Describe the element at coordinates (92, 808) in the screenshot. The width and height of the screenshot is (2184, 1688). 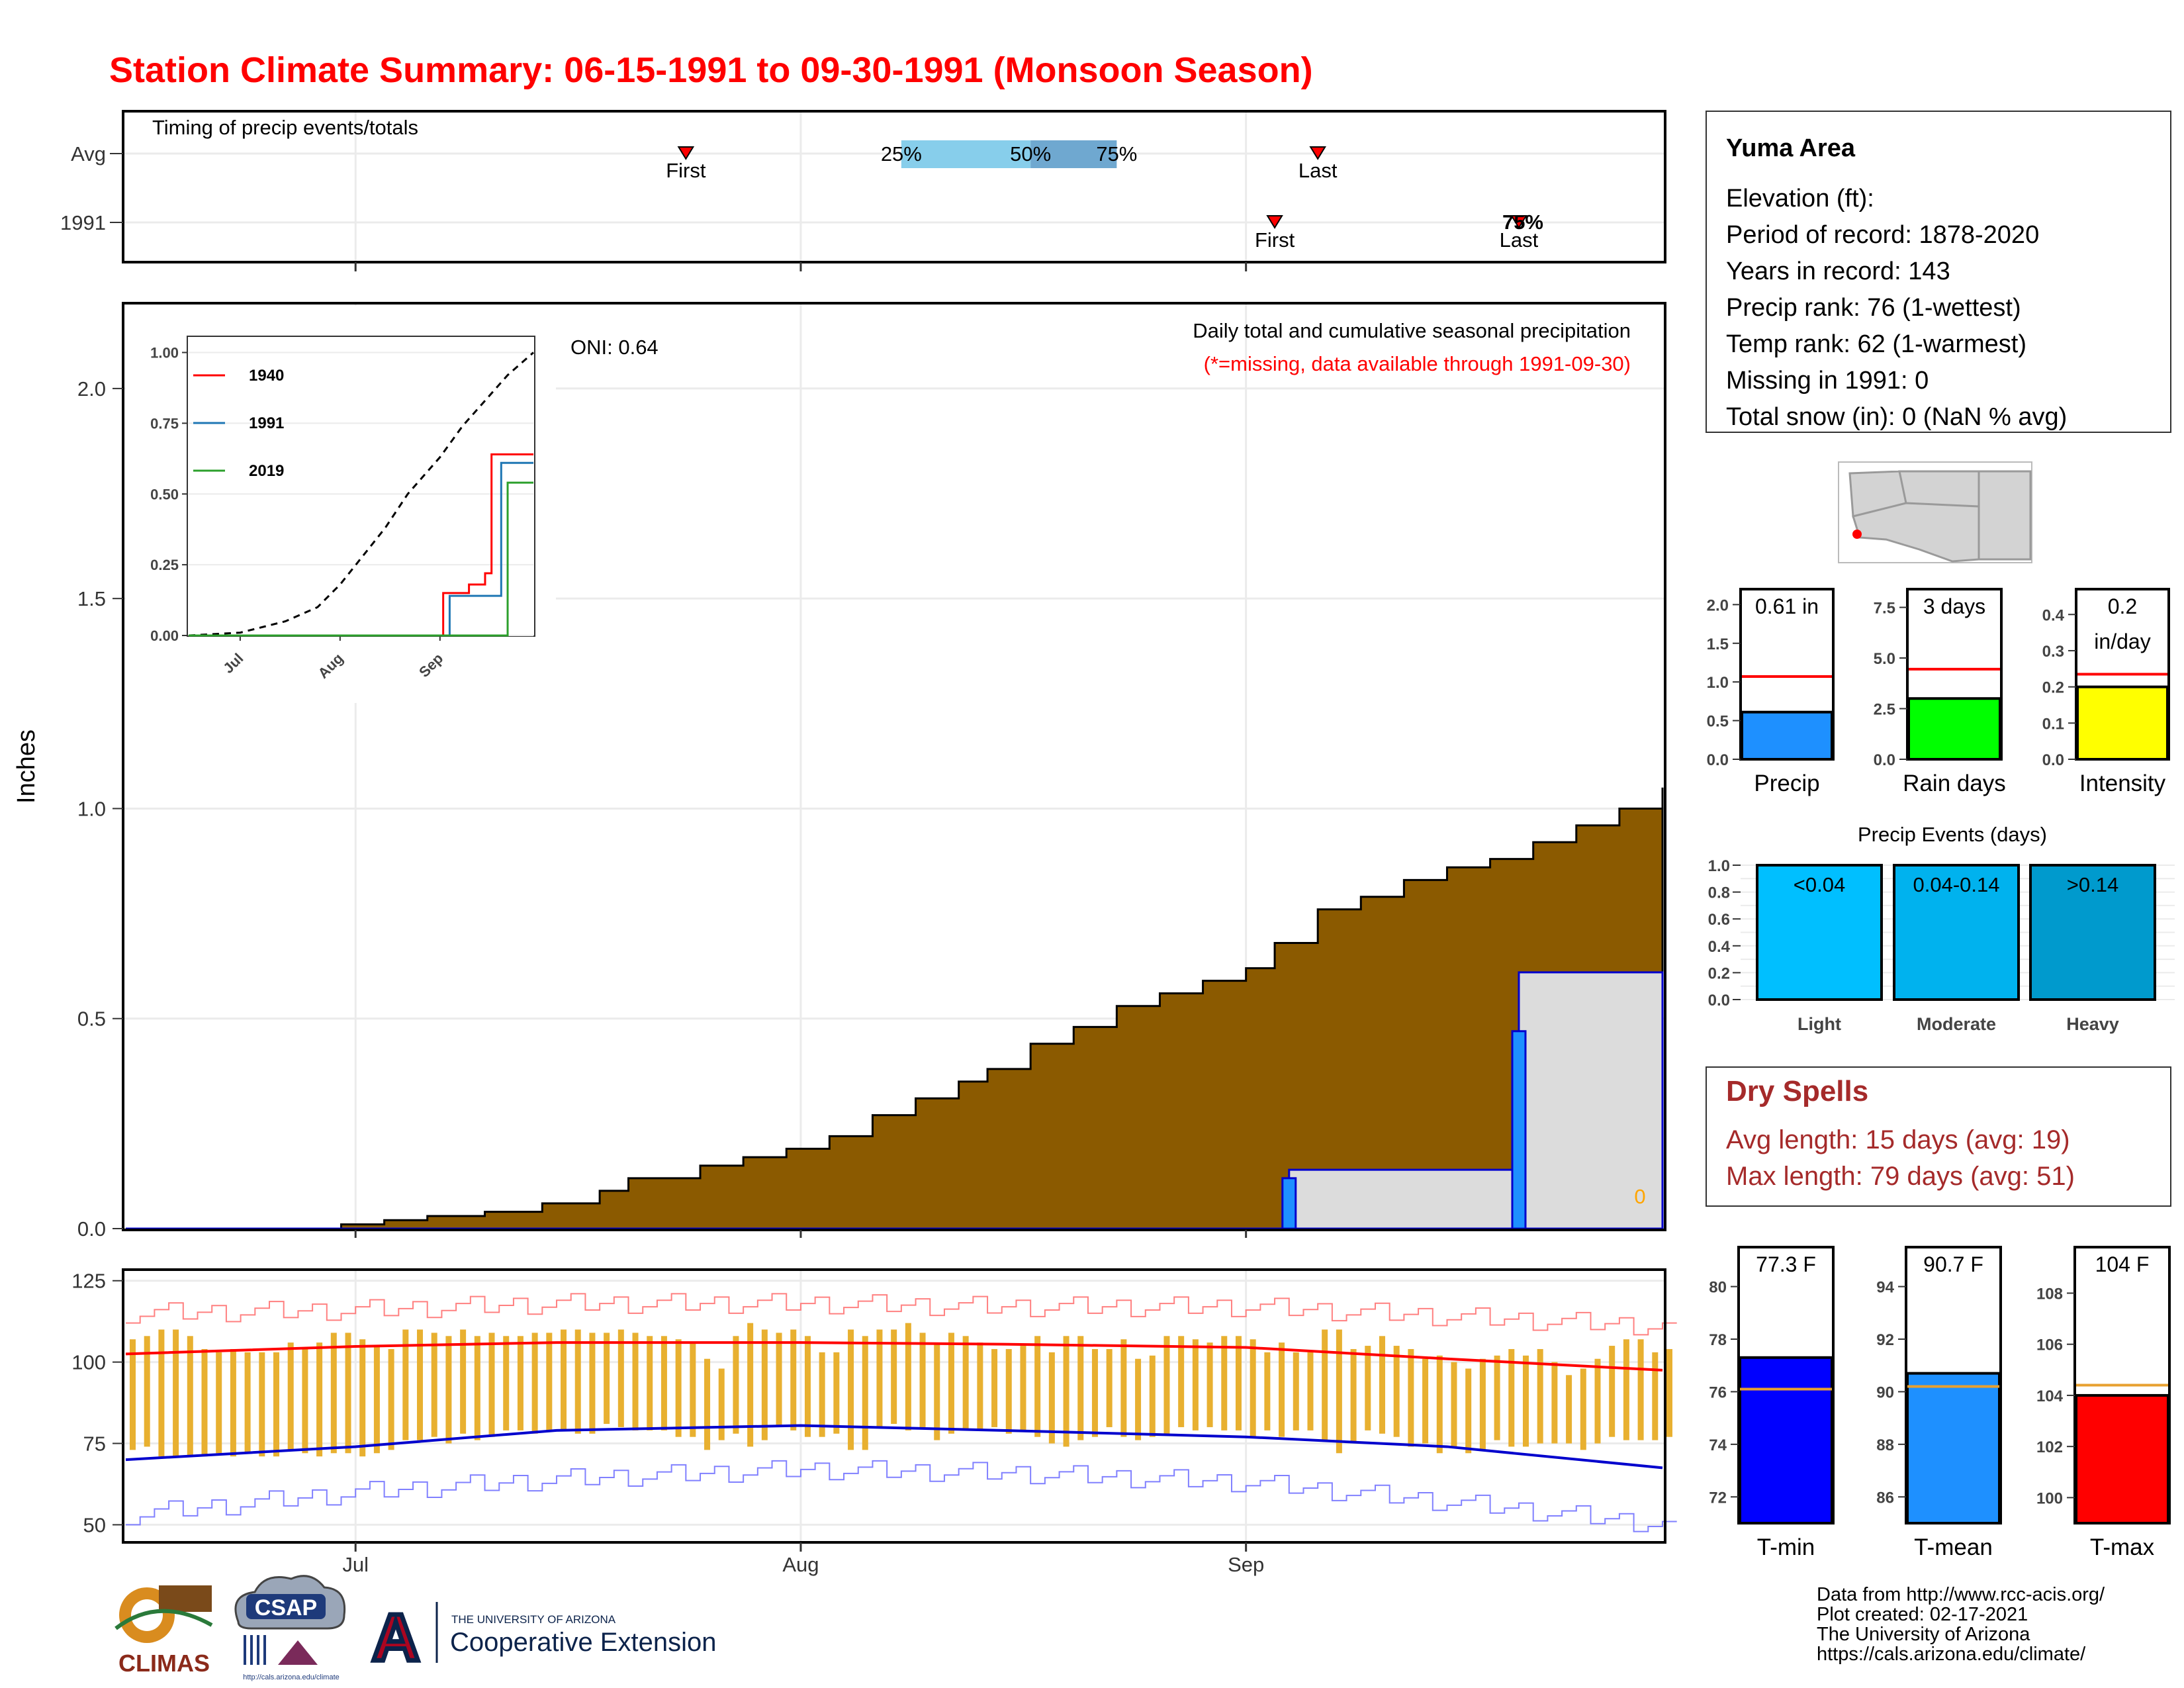
I see `y-tick-label: 1.0` at that location.